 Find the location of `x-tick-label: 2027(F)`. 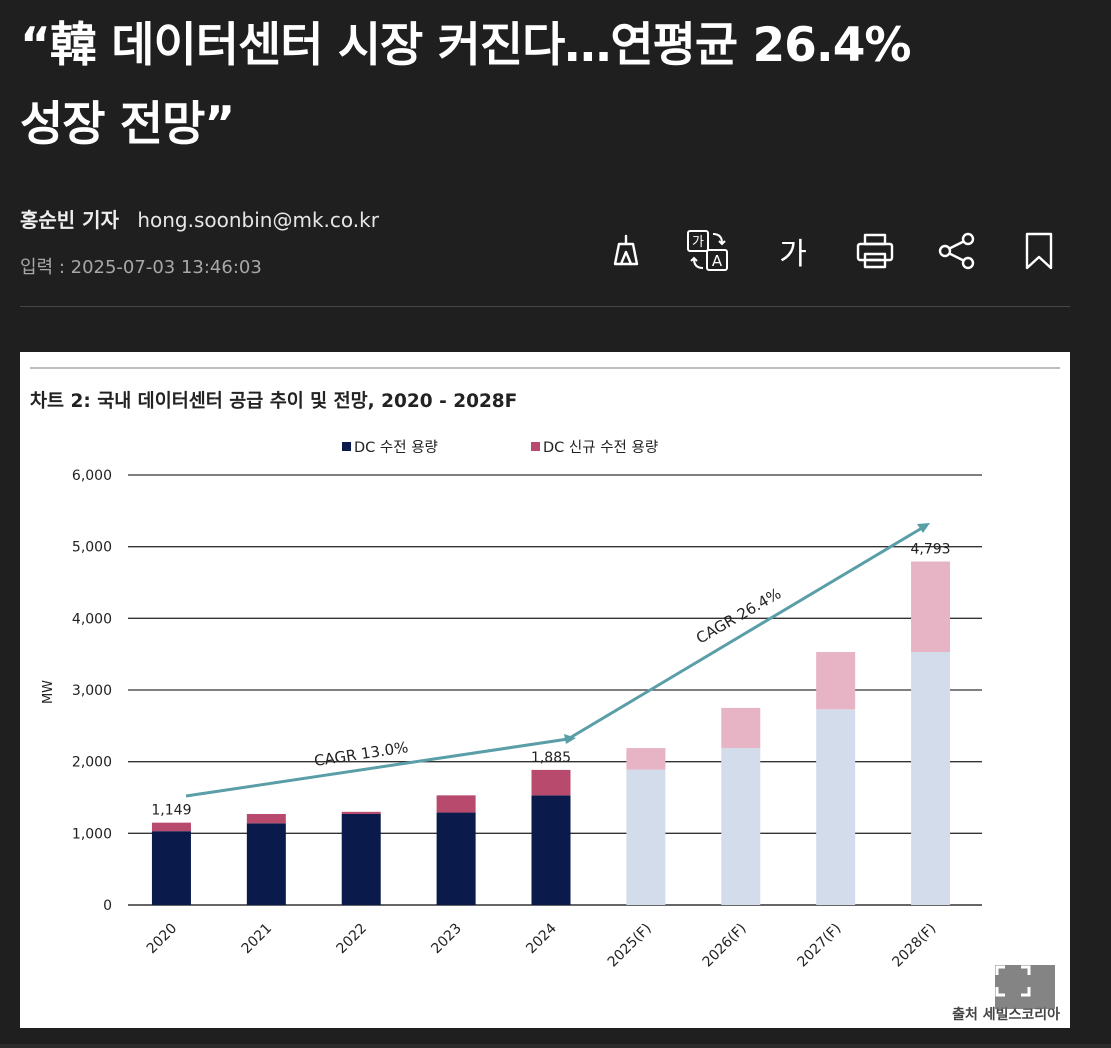

x-tick-label: 2027(F) is located at coordinates (820, 946).